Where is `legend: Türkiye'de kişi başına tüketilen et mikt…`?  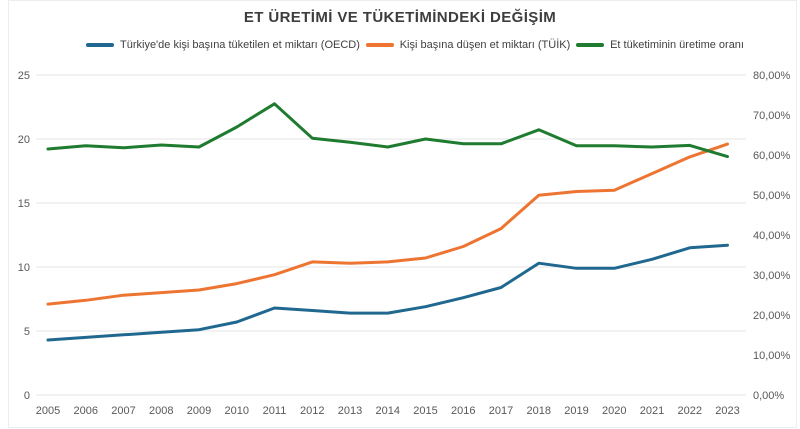
legend: Türkiye'de kişi başına tüketilen et mikt… is located at coordinates (415, 45).